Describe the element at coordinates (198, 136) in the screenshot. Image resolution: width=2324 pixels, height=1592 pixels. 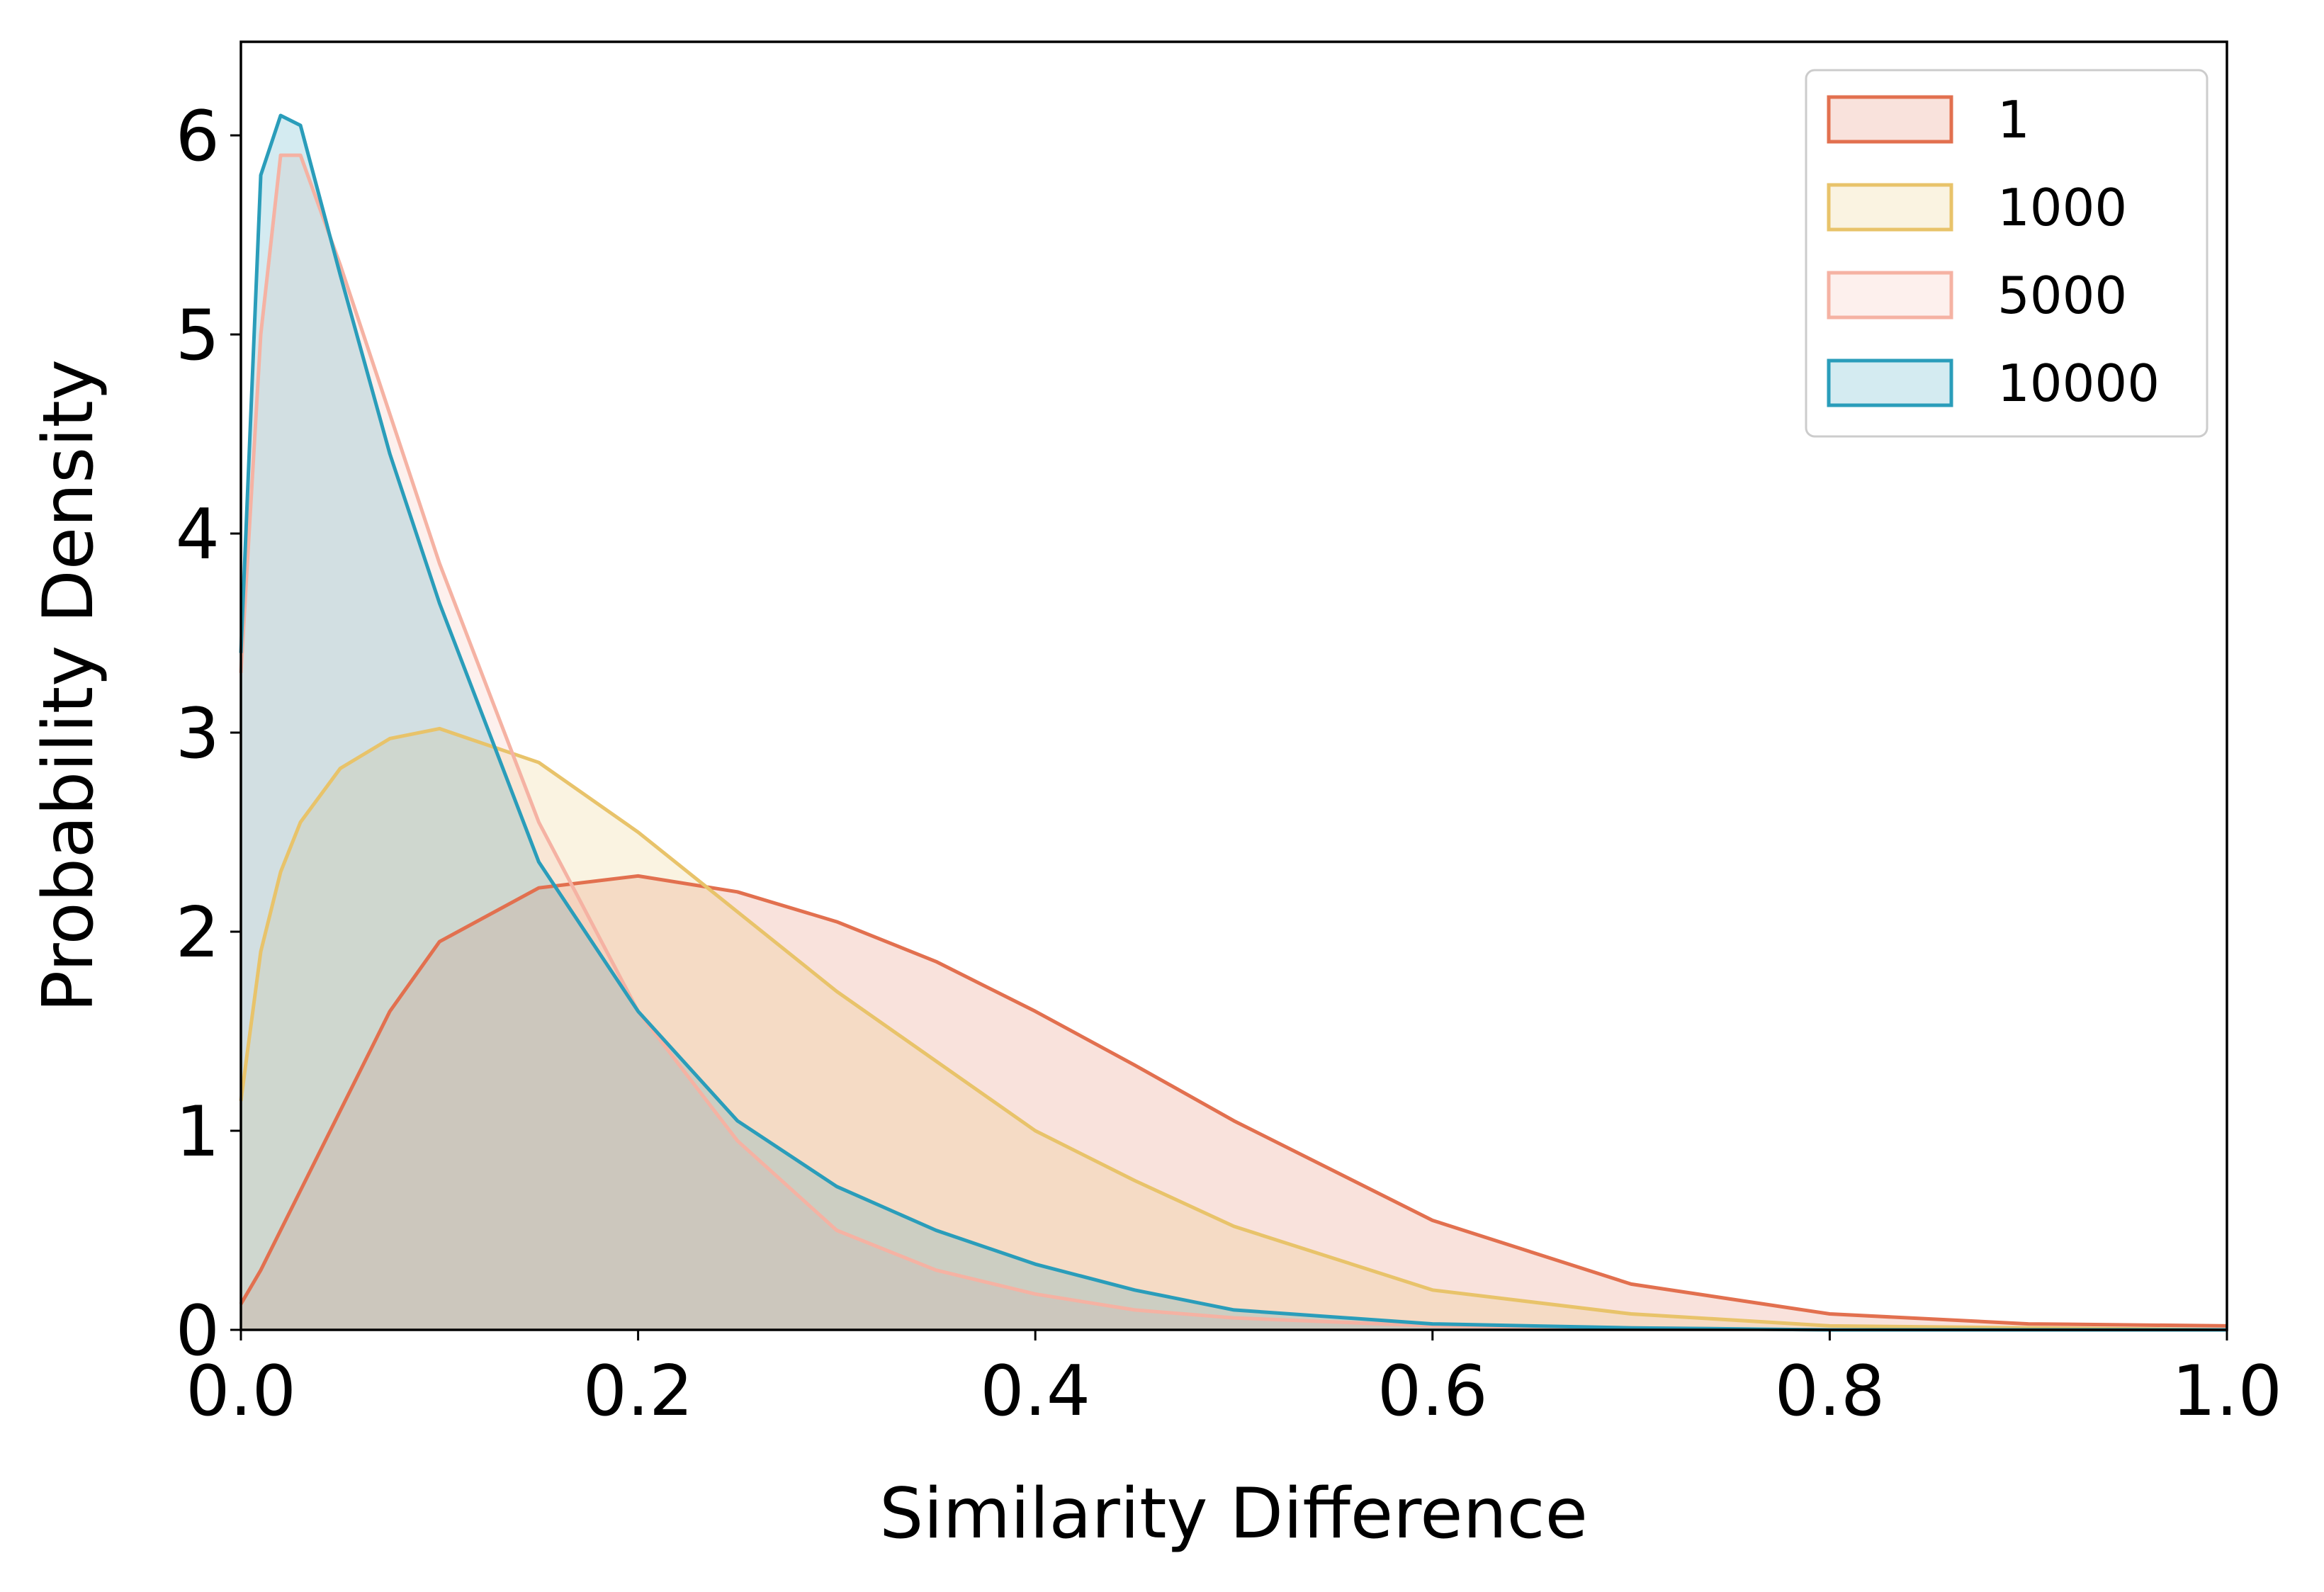
I see `y-tick-label: 6` at that location.